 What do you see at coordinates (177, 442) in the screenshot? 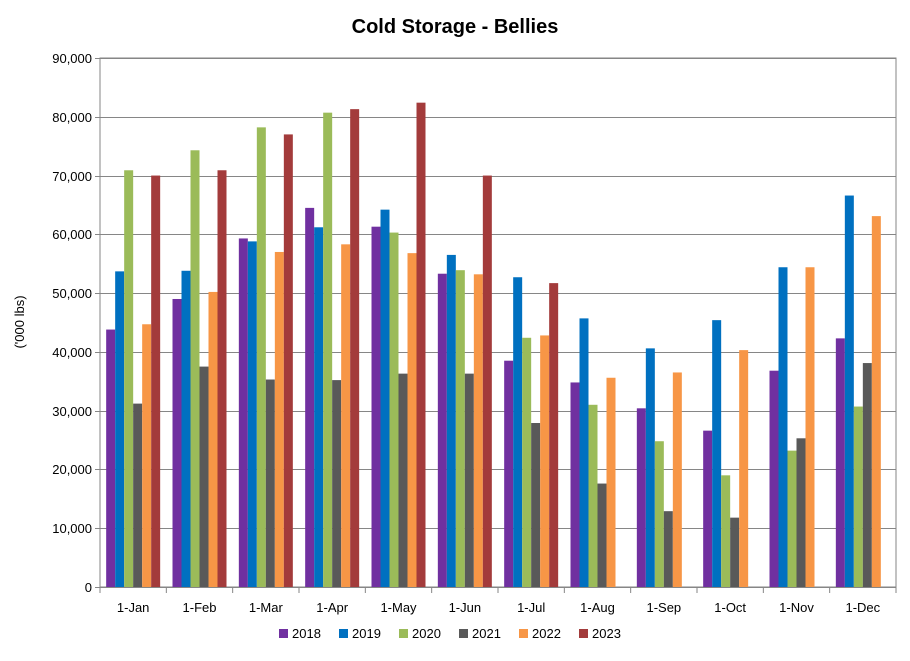
I see `bar-2018-1-Feb` at bounding box center [177, 442].